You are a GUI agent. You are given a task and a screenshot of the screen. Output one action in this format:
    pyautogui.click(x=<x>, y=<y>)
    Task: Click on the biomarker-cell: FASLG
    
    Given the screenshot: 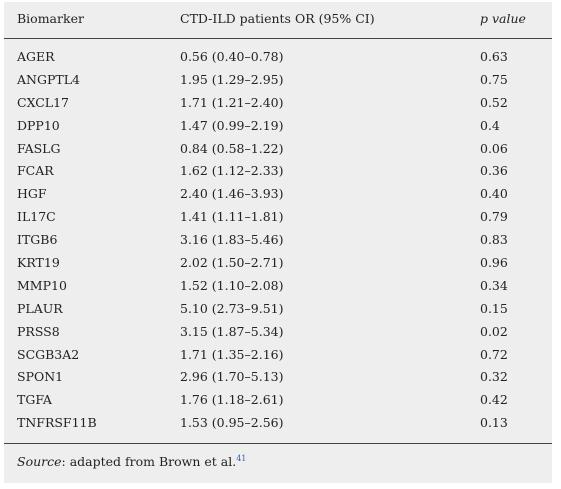 What is the action you would take?
    pyautogui.click(x=39, y=148)
    